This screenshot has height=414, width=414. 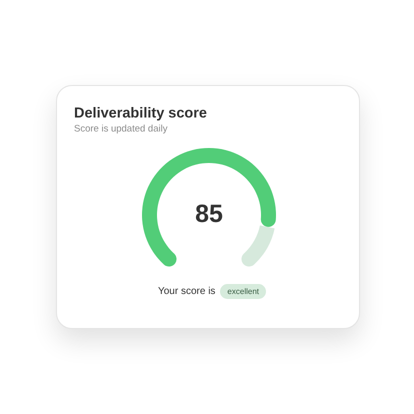 I want to click on chart-title: Deliverability score, so click(x=140, y=114).